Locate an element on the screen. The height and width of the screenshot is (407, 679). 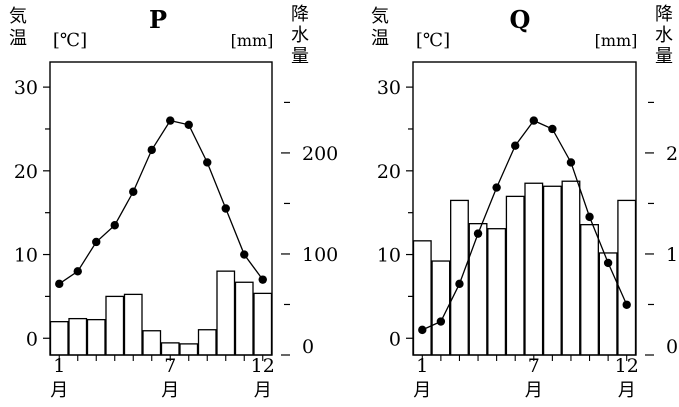
chart-title: Q is located at coordinates (520, 19).